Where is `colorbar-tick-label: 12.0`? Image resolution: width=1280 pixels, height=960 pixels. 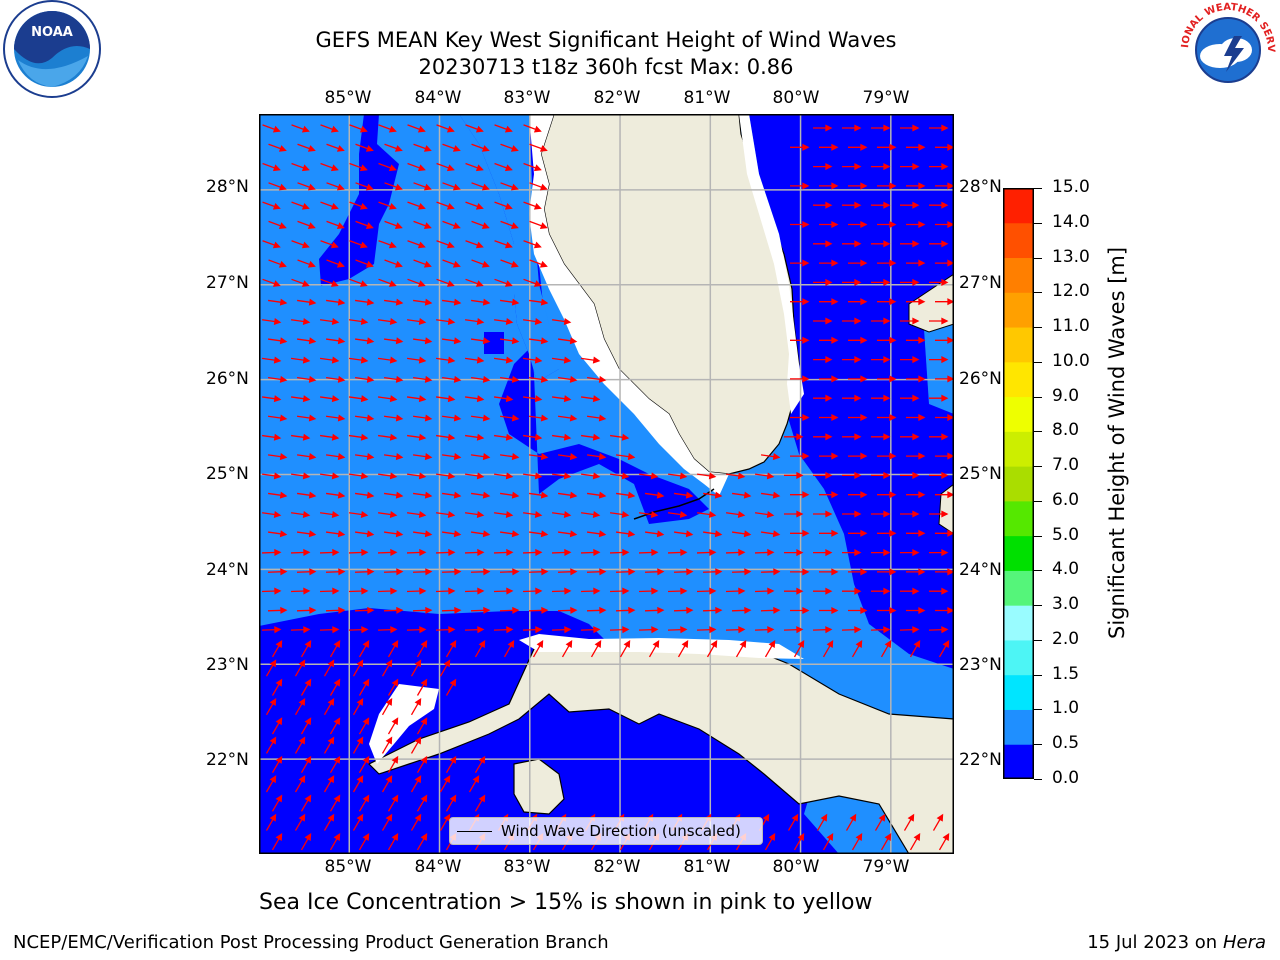 colorbar-tick-label: 12.0 is located at coordinates (1071, 291).